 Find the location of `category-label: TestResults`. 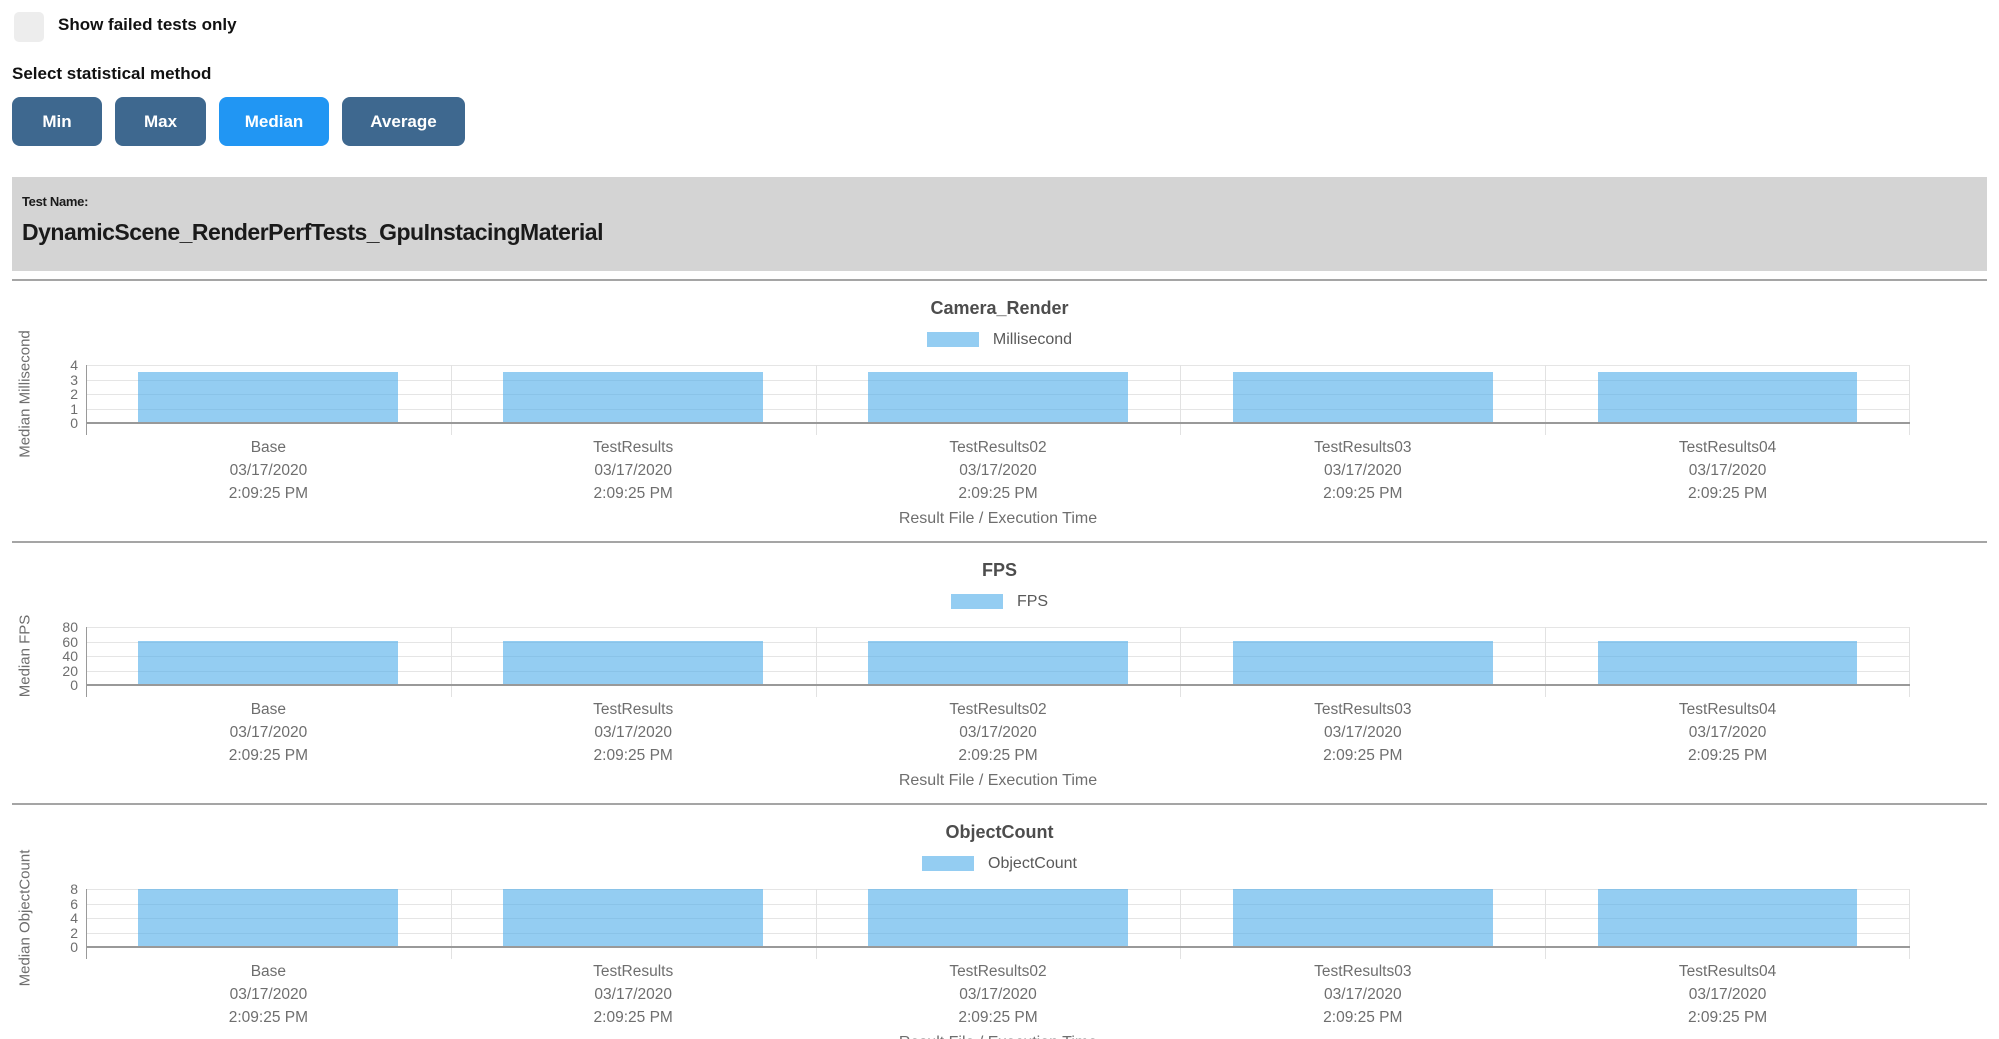

category-label: TestResults is located at coordinates (633, 709).